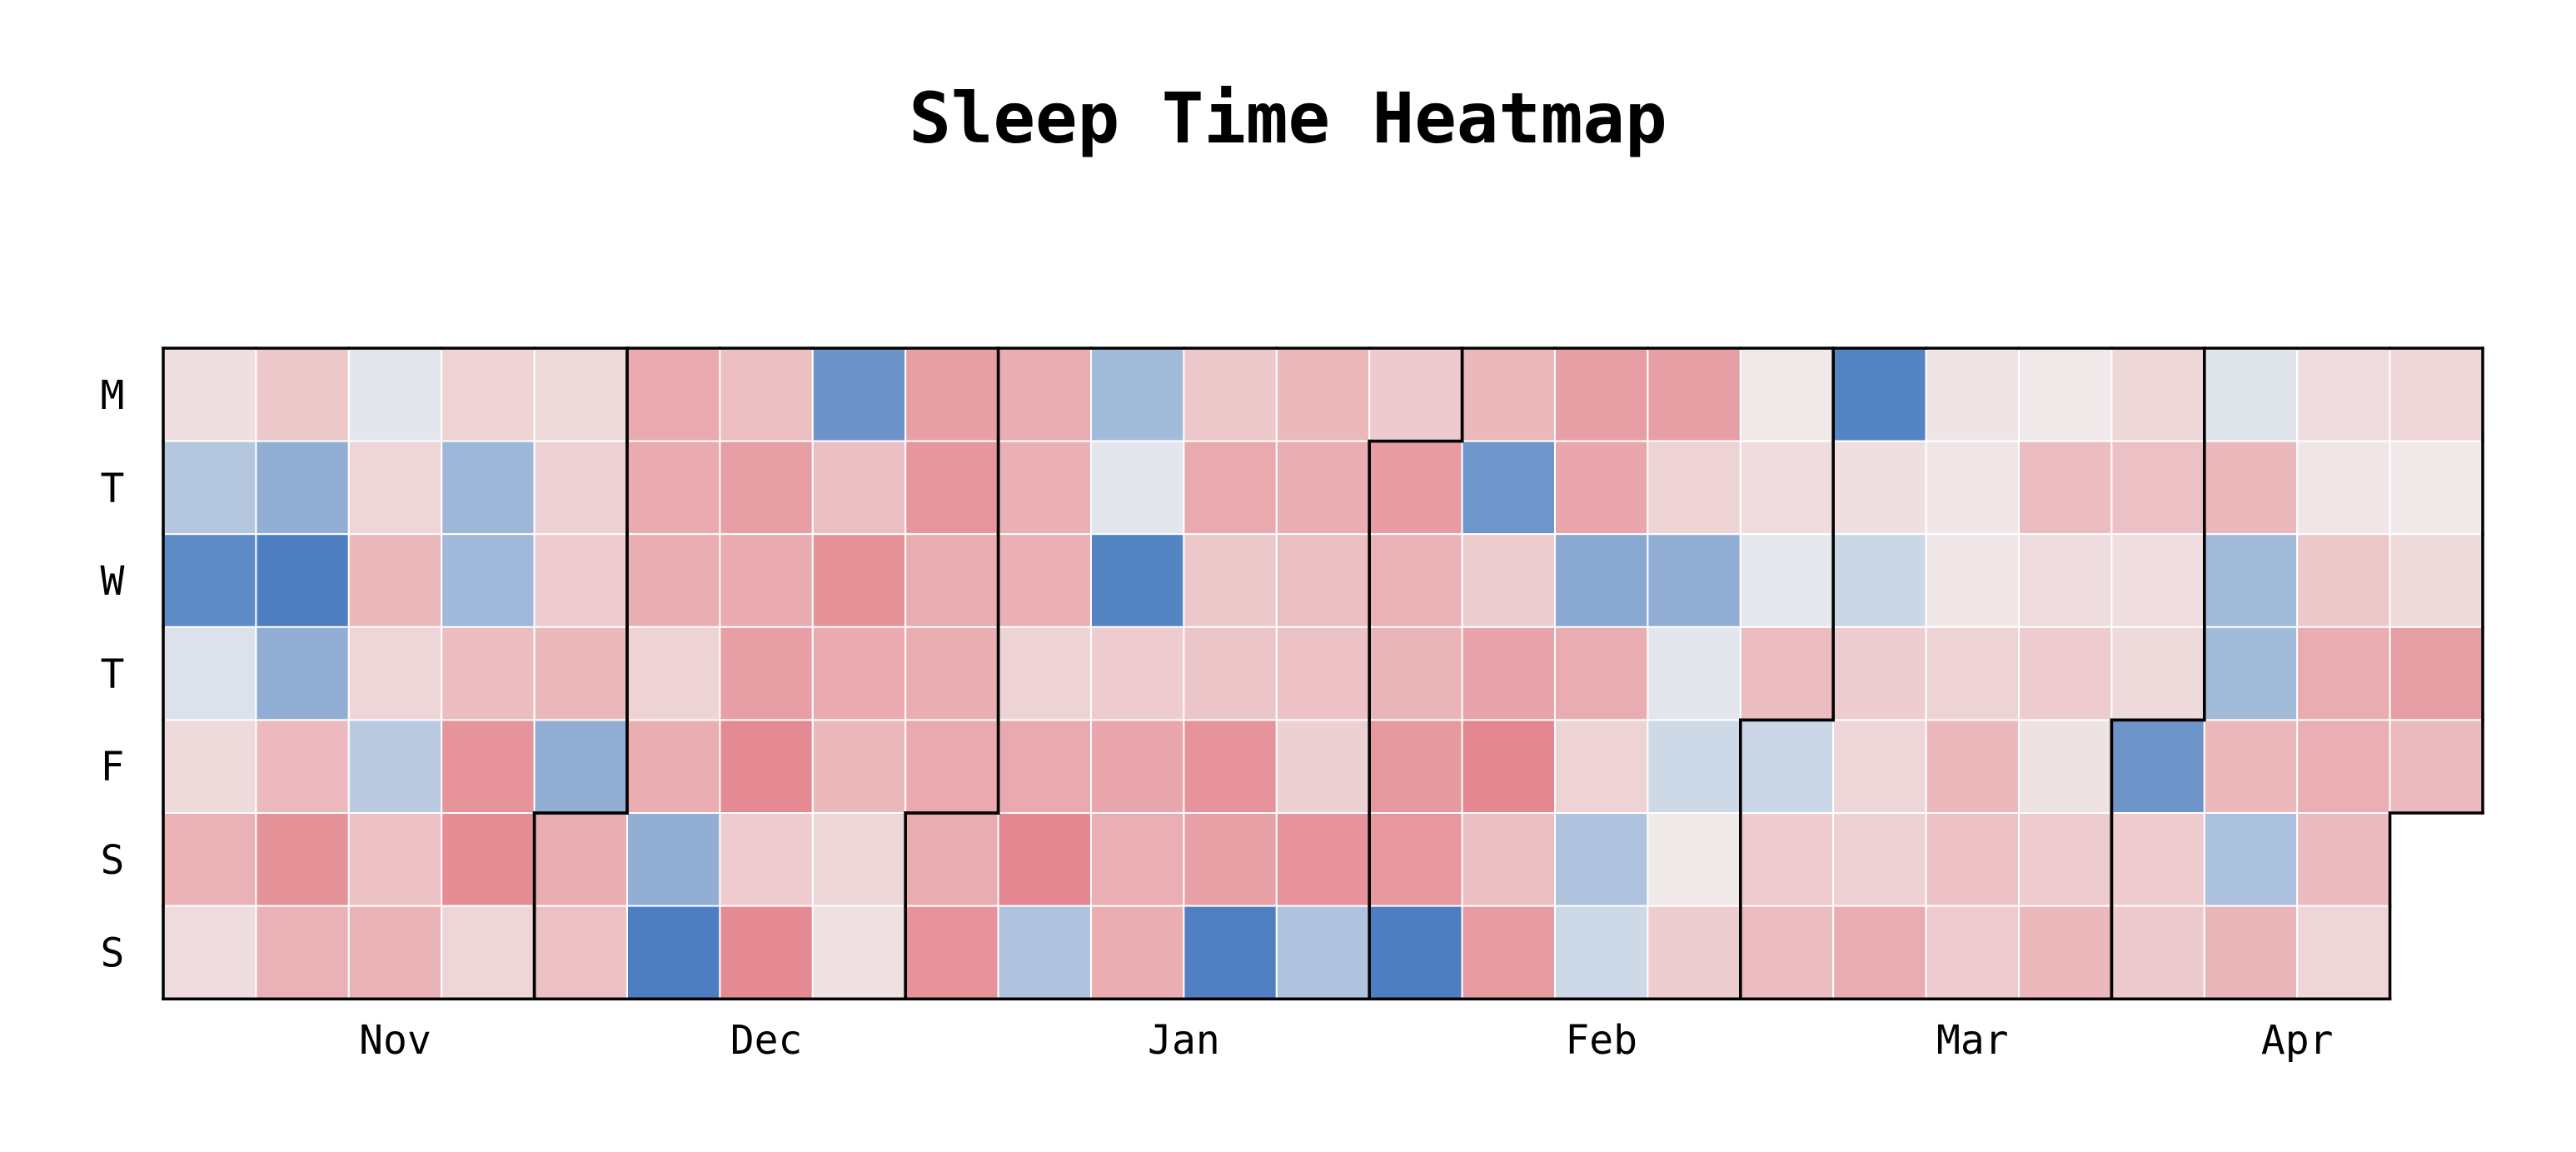 Image resolution: width=2576 pixels, height=1152 pixels. What do you see at coordinates (113, 395) in the screenshot?
I see `day-label: M` at bounding box center [113, 395].